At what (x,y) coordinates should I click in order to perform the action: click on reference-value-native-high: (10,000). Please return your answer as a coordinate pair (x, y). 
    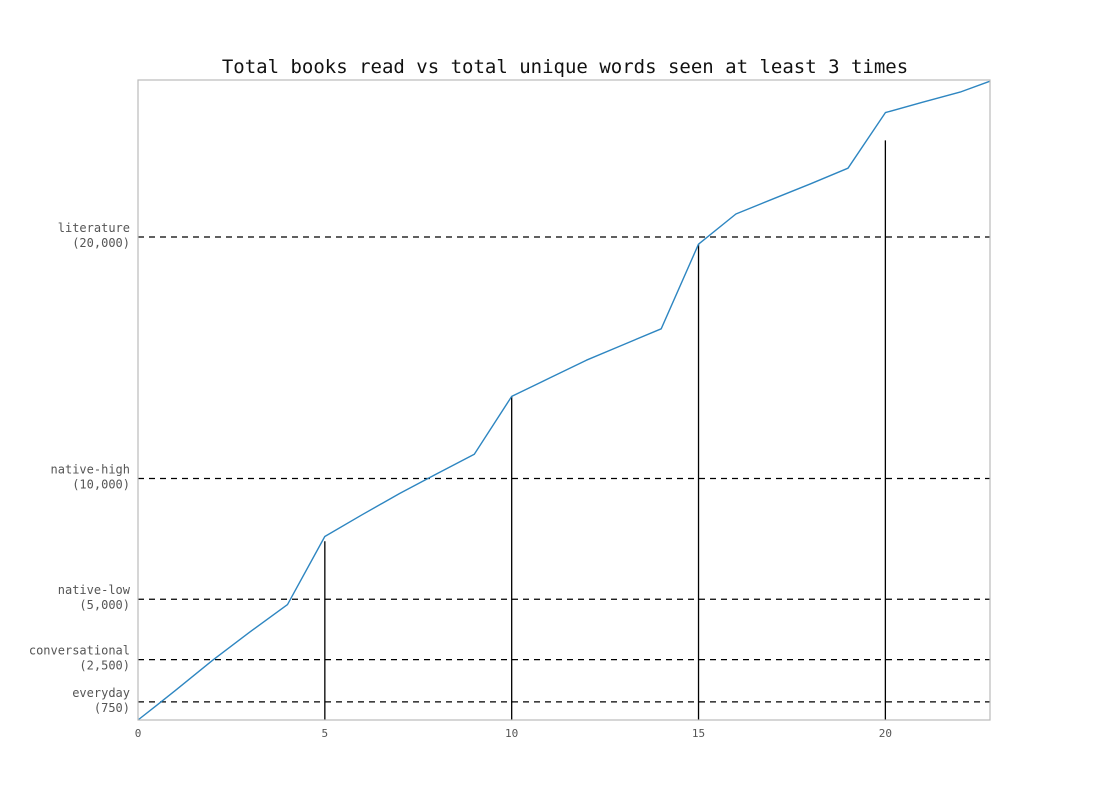
    Looking at the image, I should click on (101, 484).